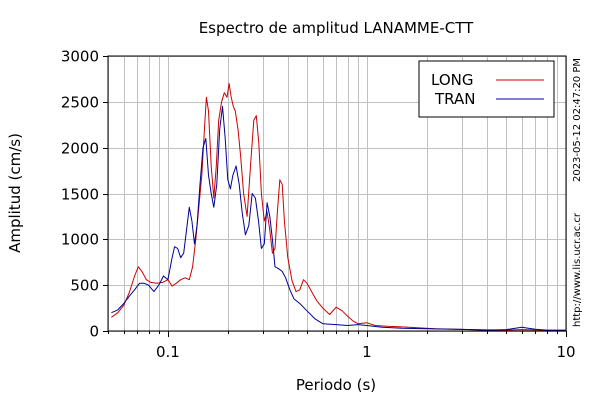  Describe the element at coordinates (367, 352) in the screenshot. I see `x-tick-label: 1` at that location.